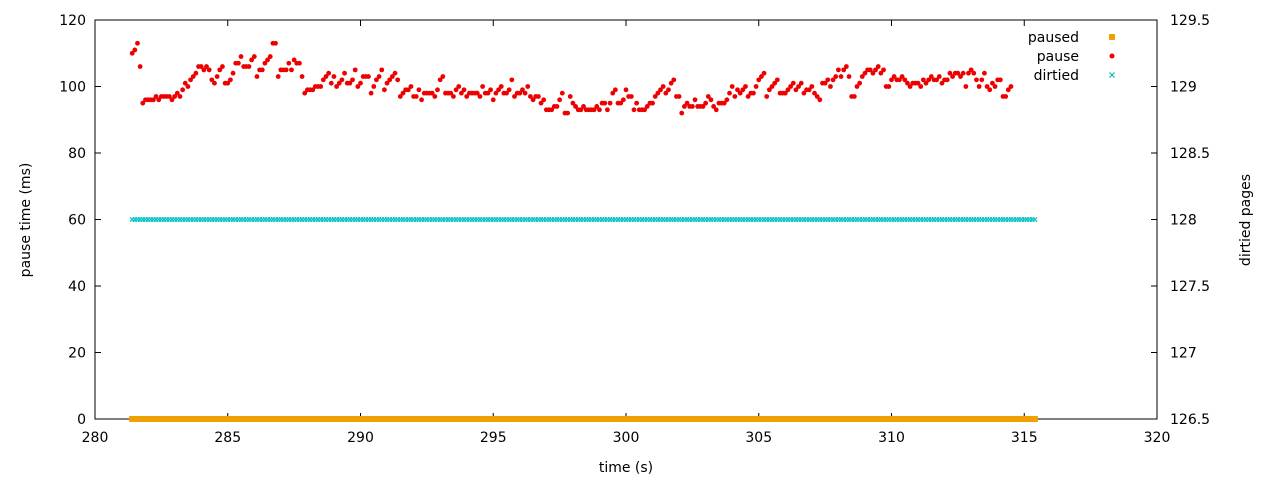  I want to click on y2-tick-label: 126.5, so click(1190, 420).